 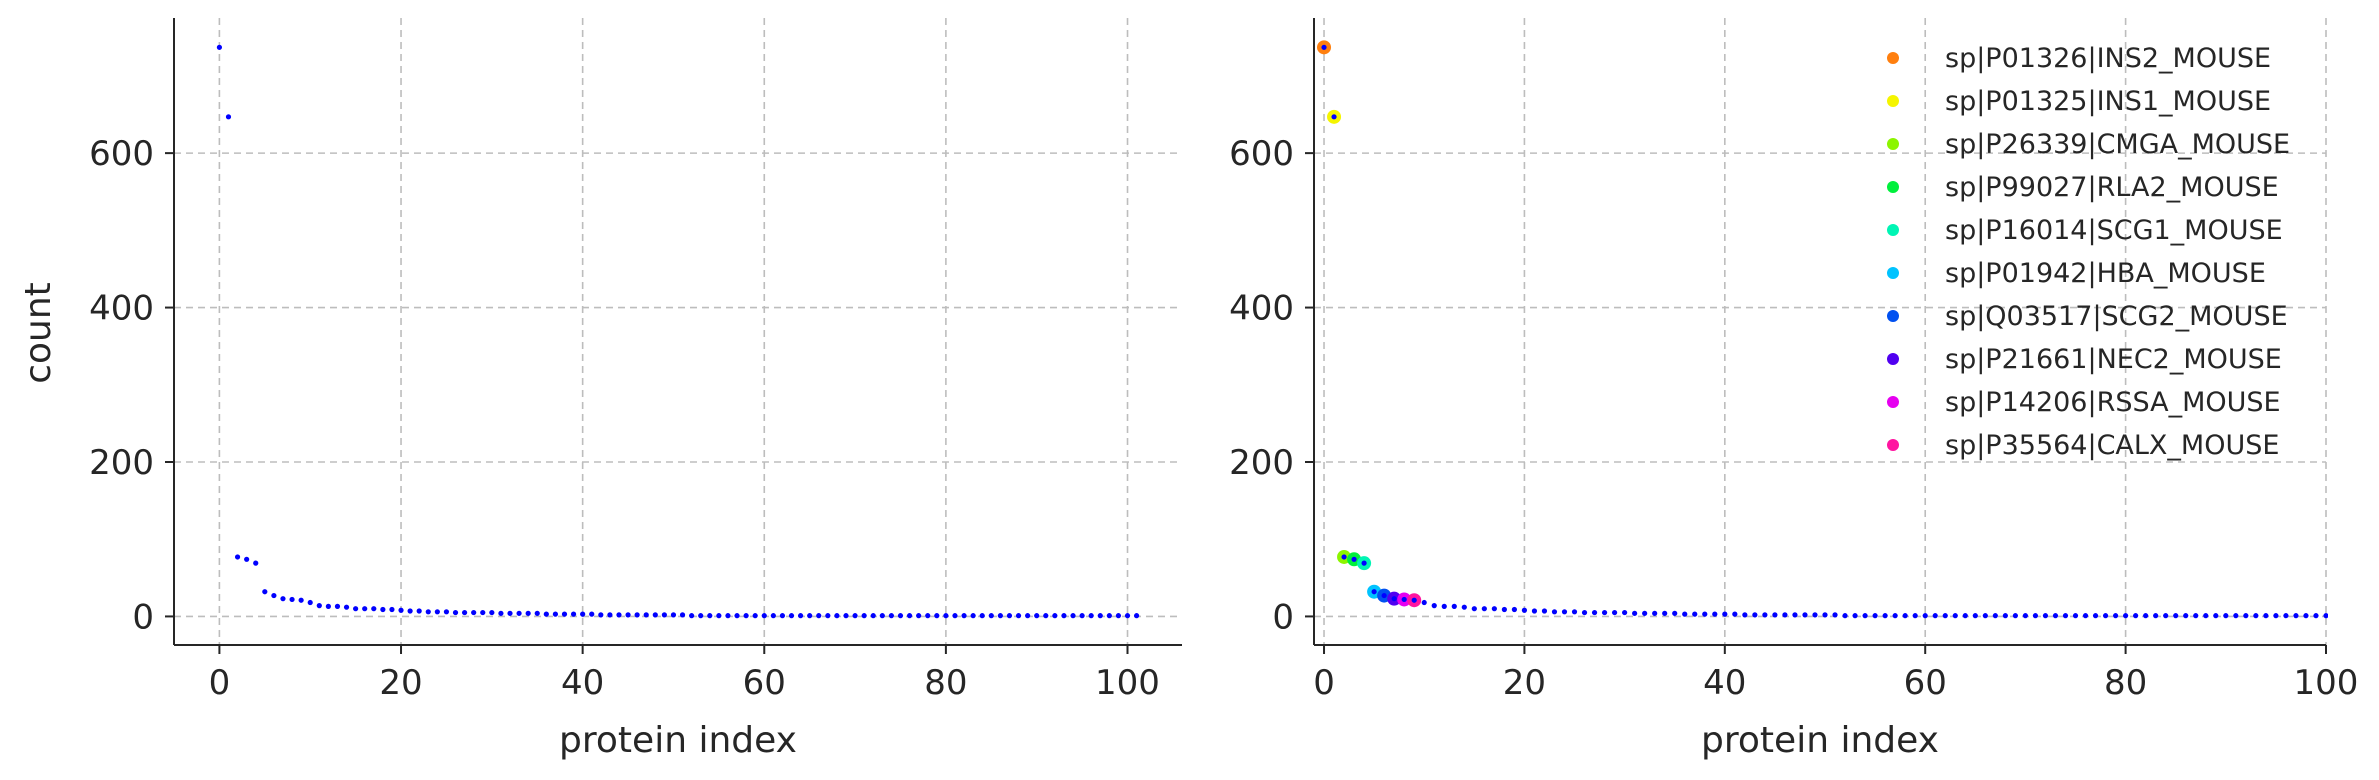 I want to click on y-tick-label: 0, so click(x=143, y=617).